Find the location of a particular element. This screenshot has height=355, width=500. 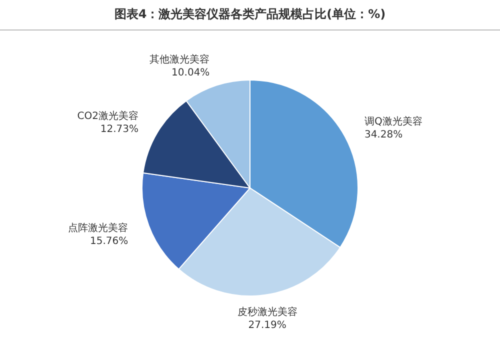

data-label: 12.73% is located at coordinates (119, 130).